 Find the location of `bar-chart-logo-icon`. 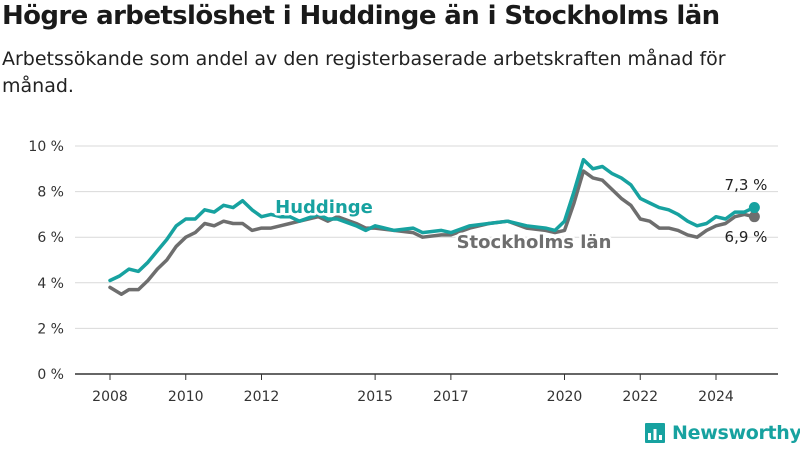

bar-chart-logo-icon is located at coordinates (655, 433).